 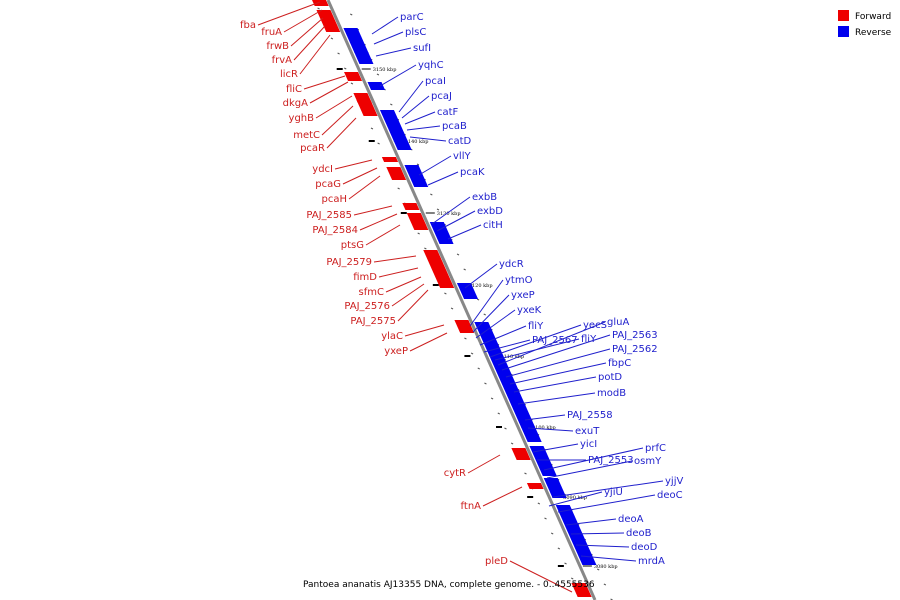 I want to click on forward-gene-label: yxeP, so click(x=396, y=351).